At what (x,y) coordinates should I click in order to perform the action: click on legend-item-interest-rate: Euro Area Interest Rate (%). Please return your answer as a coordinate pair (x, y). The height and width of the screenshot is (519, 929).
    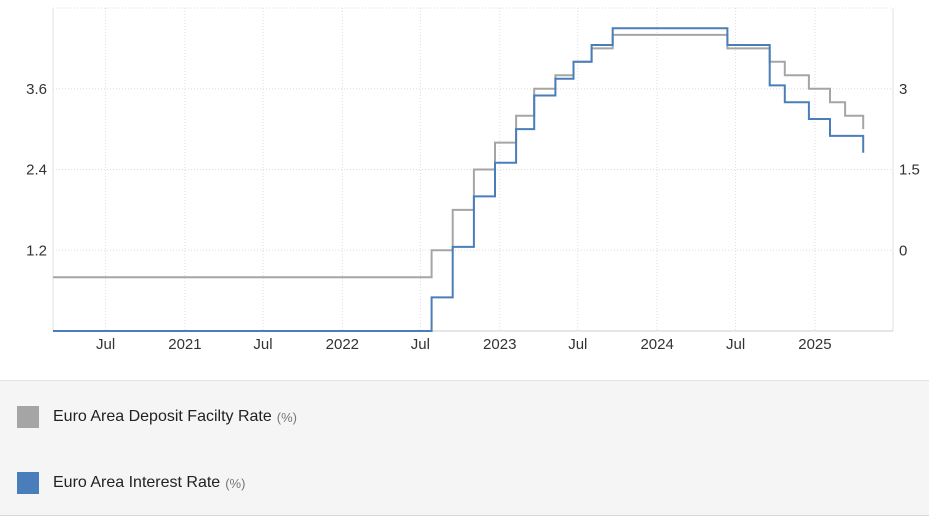
    Looking at the image, I should click on (131, 483).